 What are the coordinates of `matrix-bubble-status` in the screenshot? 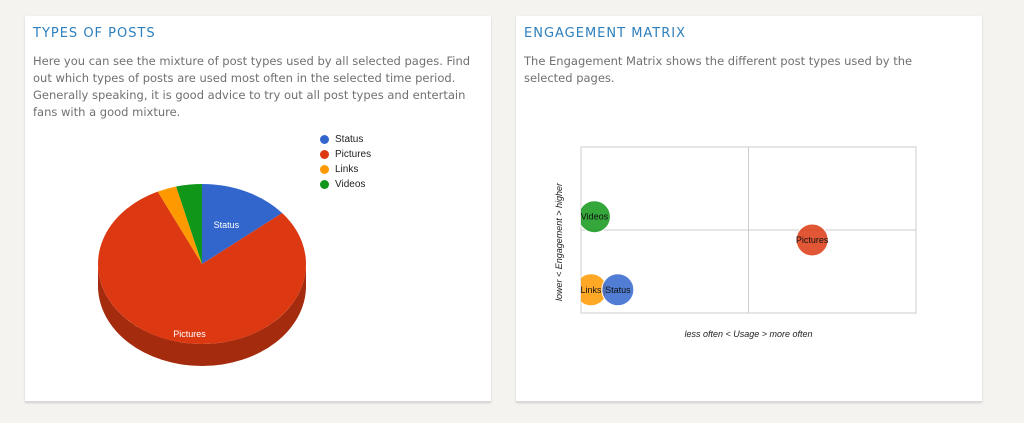 It's located at (618, 290).